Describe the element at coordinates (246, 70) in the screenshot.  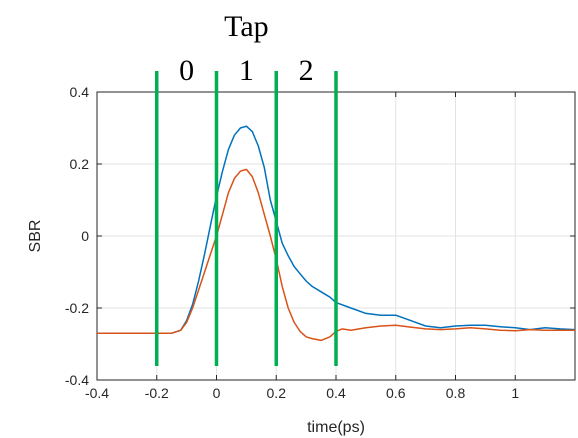
I see `tap-label: 1` at that location.